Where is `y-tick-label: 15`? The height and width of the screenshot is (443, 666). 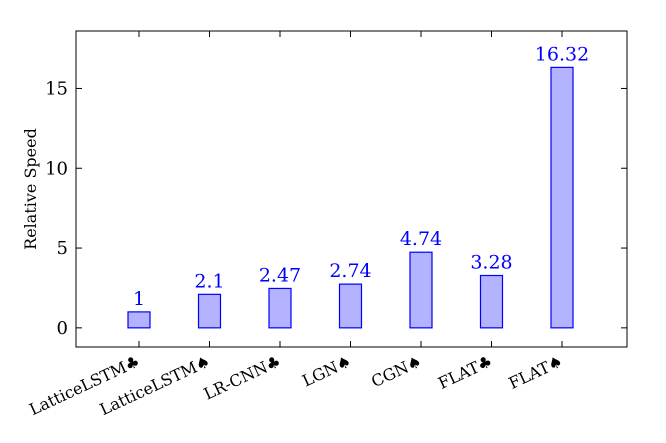 y-tick-label: 15 is located at coordinates (56, 88).